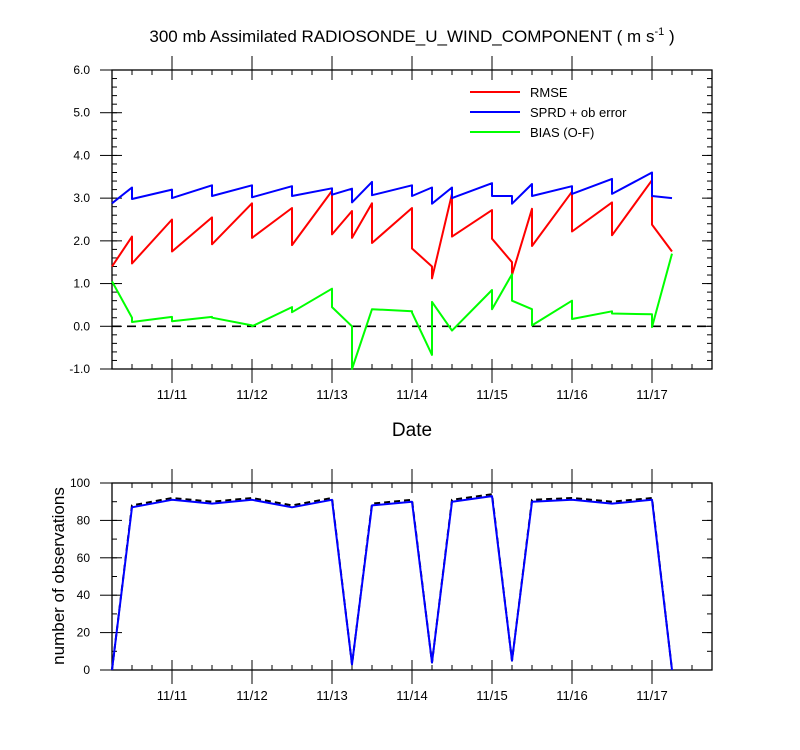  What do you see at coordinates (252, 695) in the screenshot?
I see `bottom-xtick-label: 11/12` at bounding box center [252, 695].